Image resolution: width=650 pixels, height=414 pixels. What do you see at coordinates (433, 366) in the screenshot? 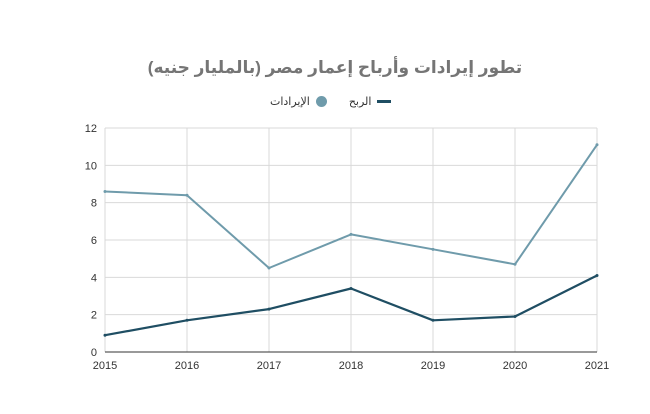
I see `x-tick-label: 2019` at bounding box center [433, 366].